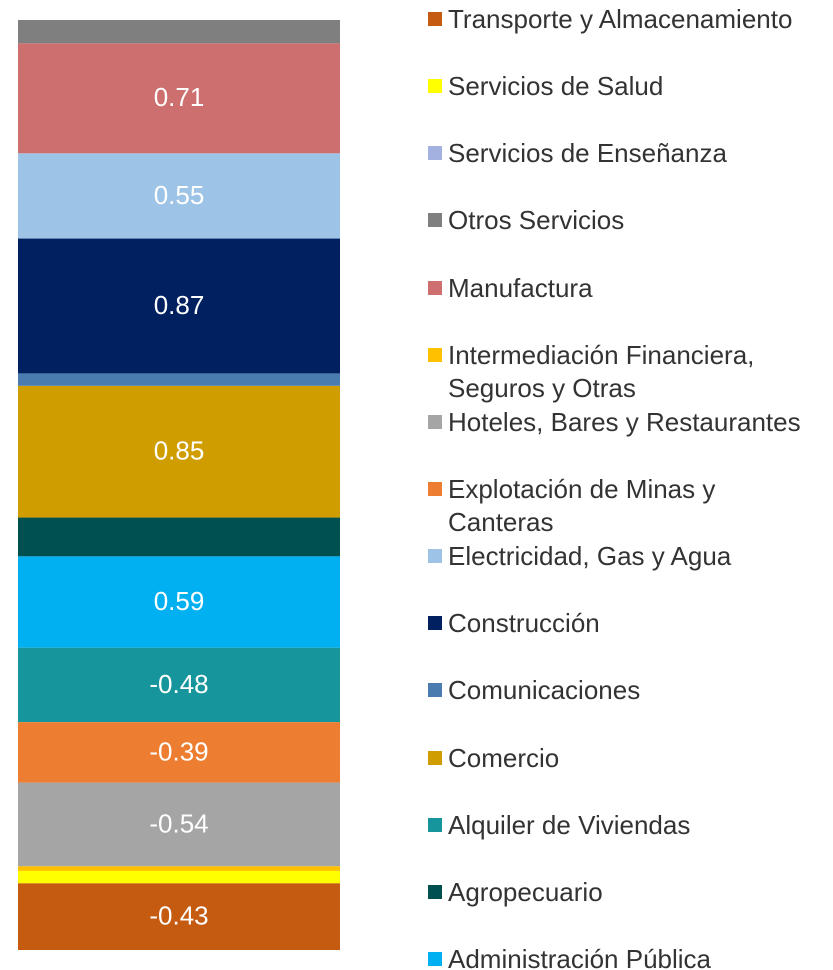 The height and width of the screenshot is (970, 833). I want to click on data-label: 0.59, so click(179, 601).